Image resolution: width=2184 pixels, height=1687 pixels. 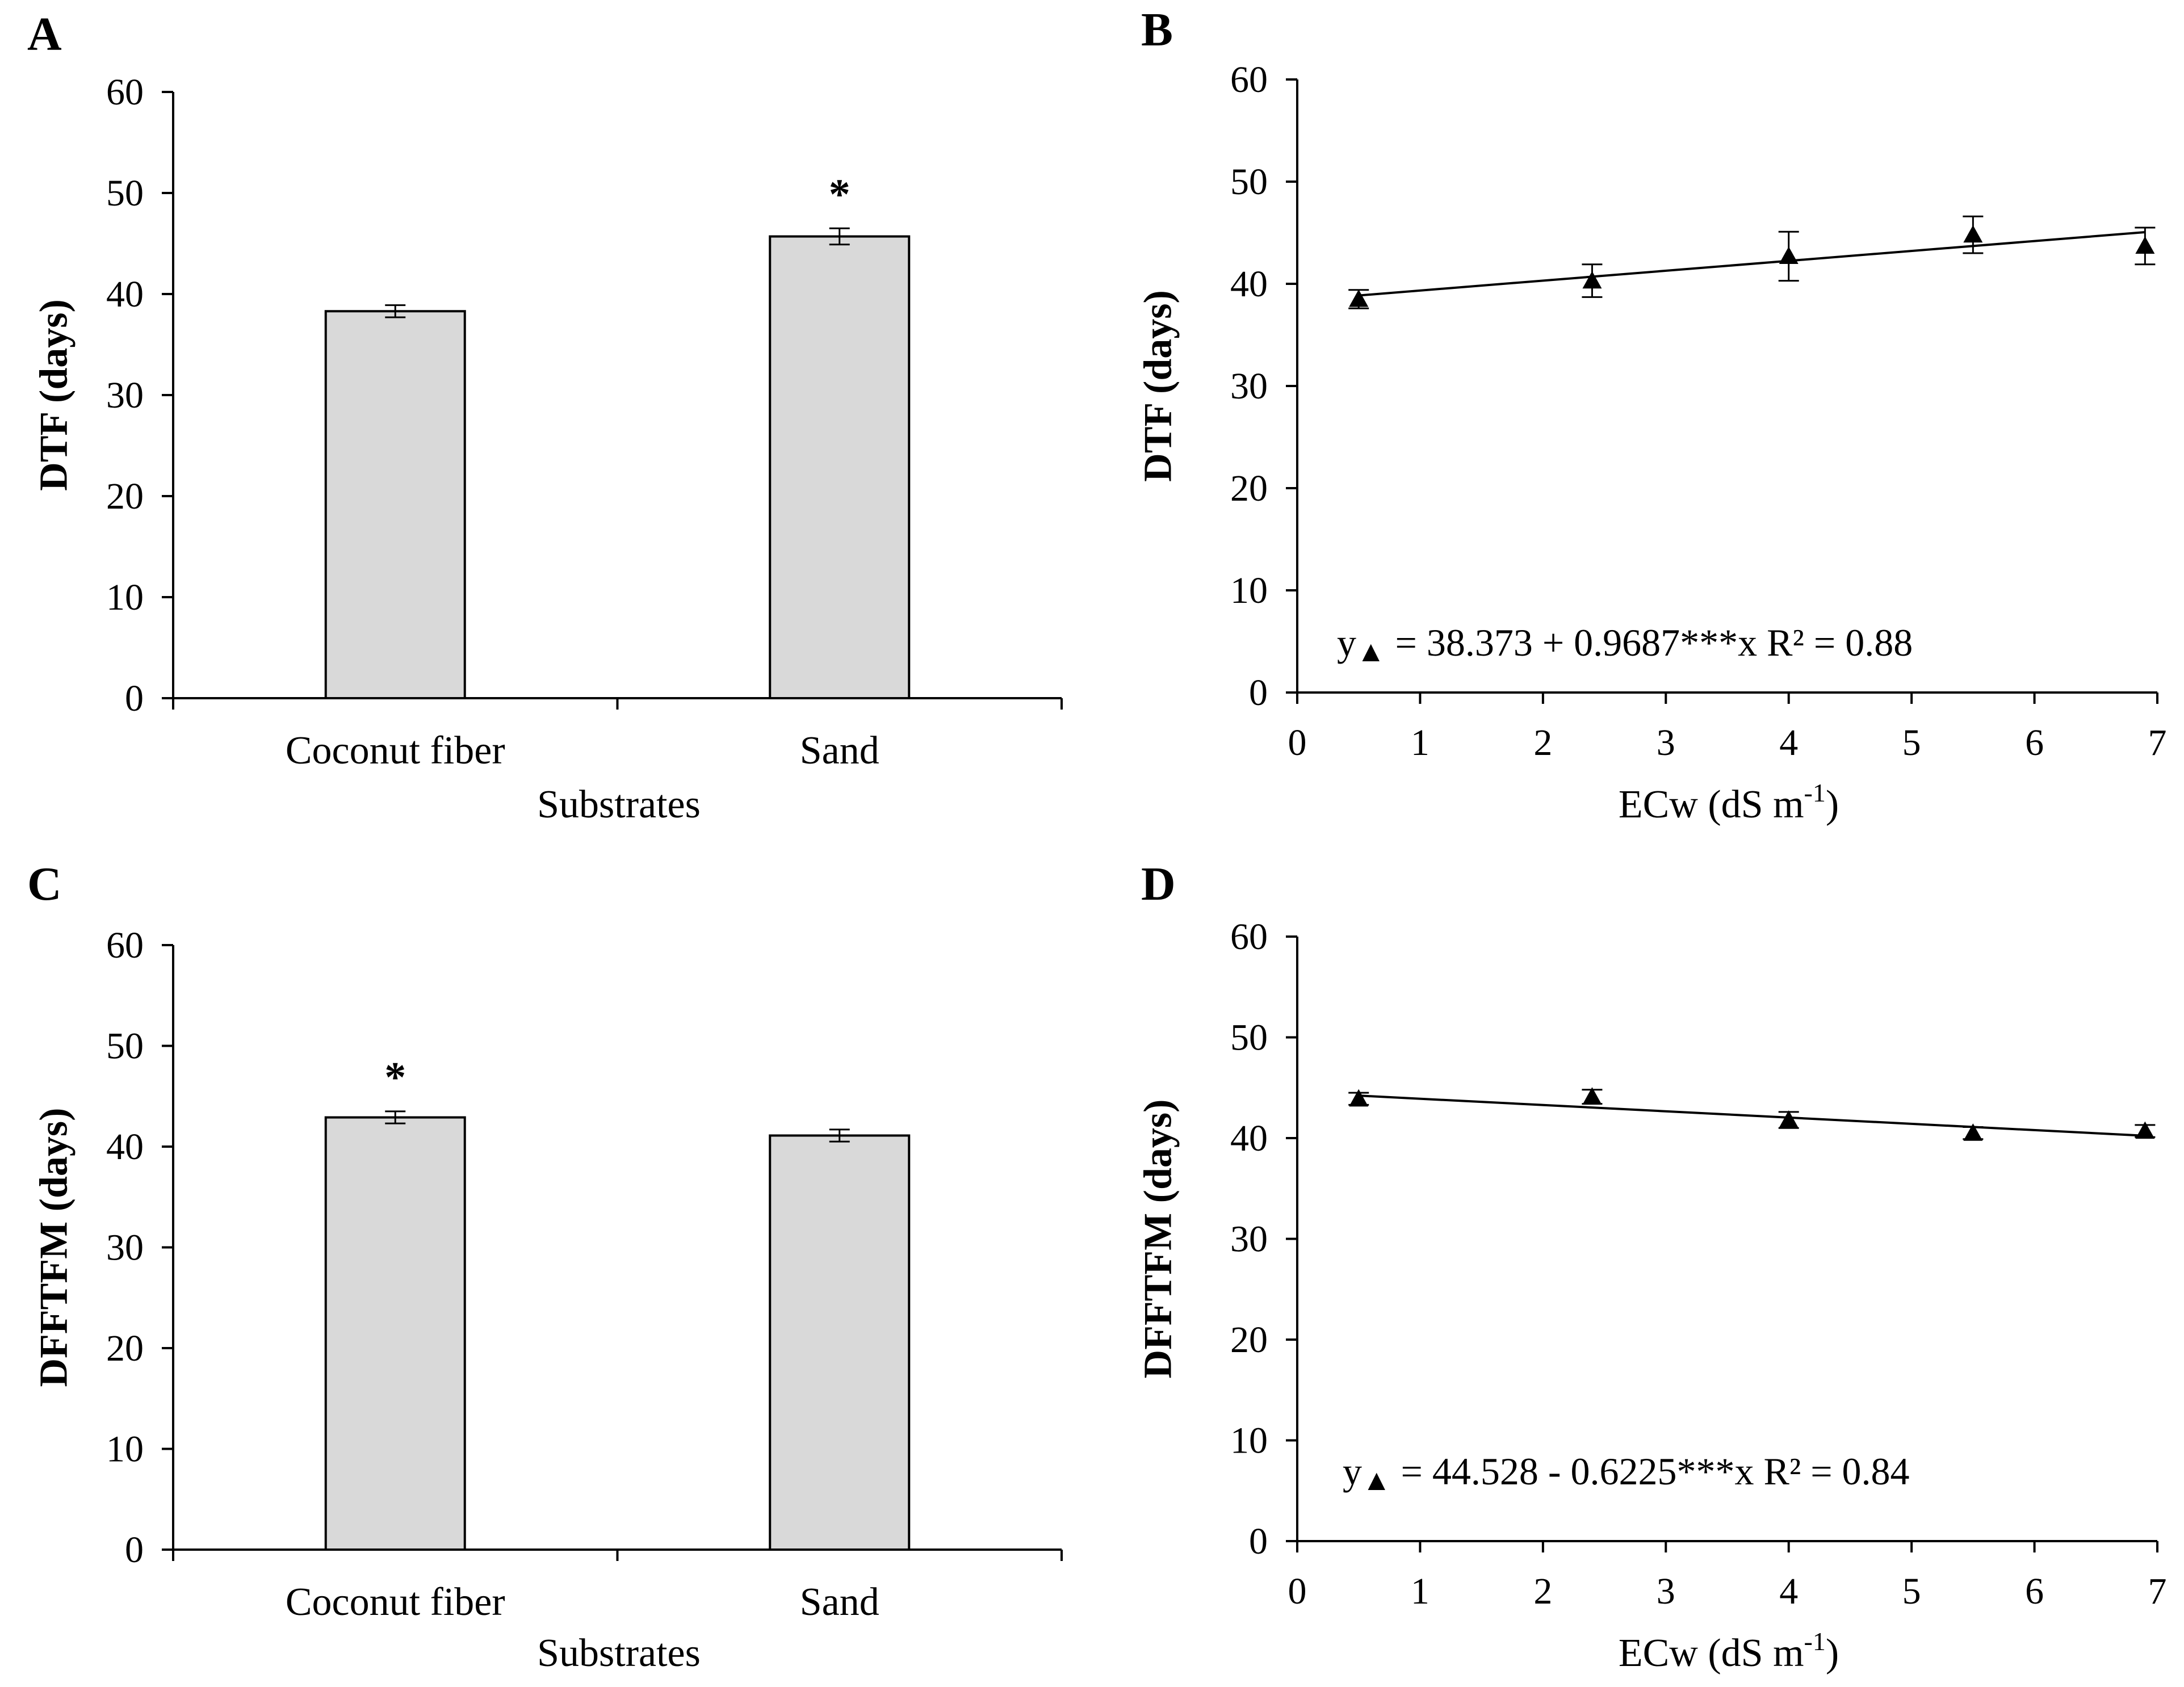 What do you see at coordinates (44, 34) in the screenshot?
I see `panel-letter: A` at bounding box center [44, 34].